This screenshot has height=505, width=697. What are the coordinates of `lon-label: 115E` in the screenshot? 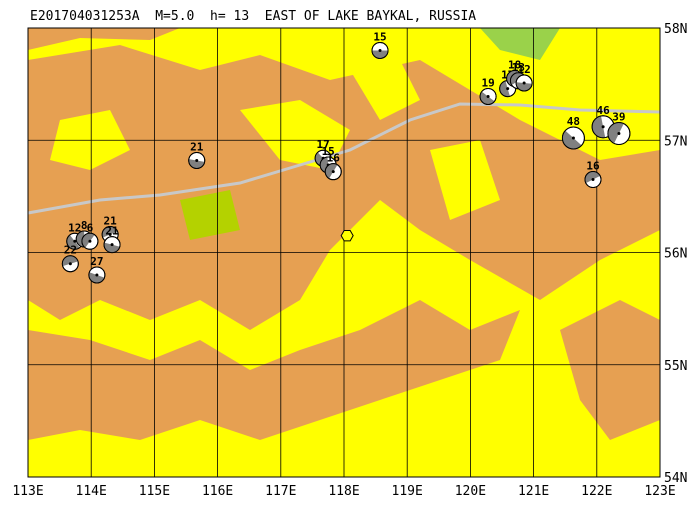 It's located at (154, 491).